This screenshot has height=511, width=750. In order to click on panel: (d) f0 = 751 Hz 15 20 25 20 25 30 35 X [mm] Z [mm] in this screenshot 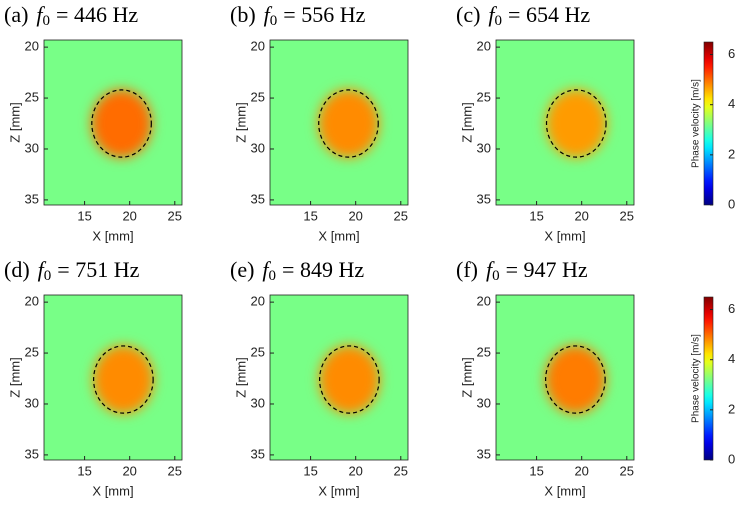, I will do `click(93, 377)`.